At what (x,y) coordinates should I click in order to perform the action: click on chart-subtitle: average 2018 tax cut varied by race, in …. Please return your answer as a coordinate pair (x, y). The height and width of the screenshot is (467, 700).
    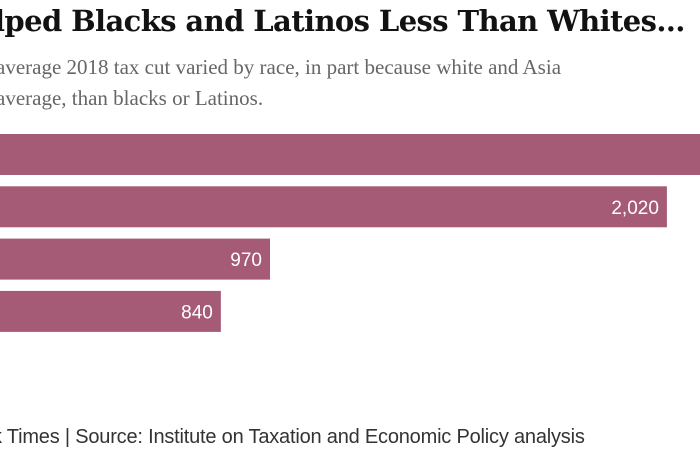
    Looking at the image, I should click on (280, 83).